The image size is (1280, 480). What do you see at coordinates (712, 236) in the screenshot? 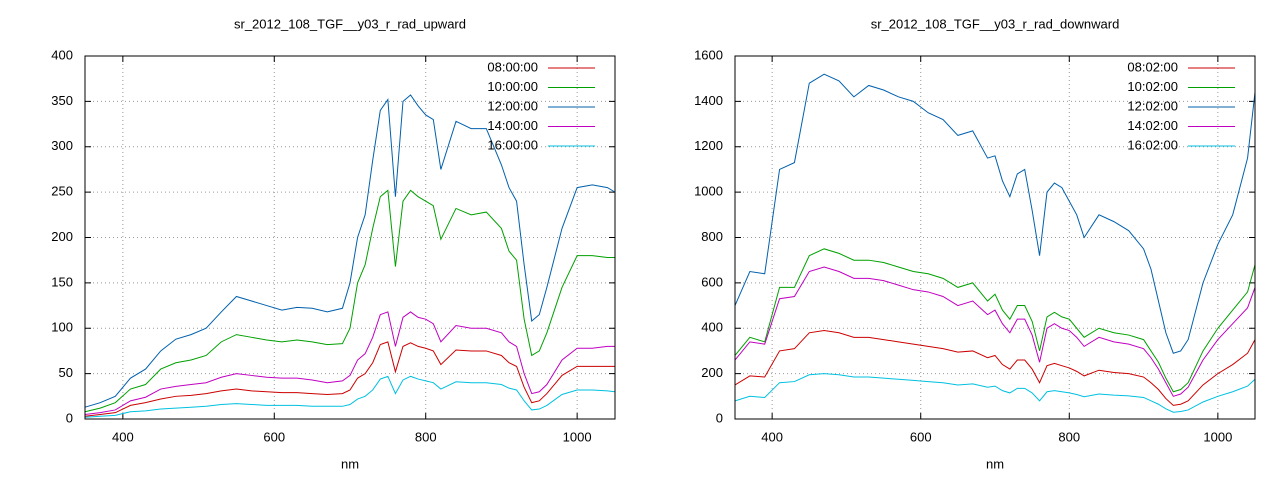
I see `y-tick-label: 800` at bounding box center [712, 236].